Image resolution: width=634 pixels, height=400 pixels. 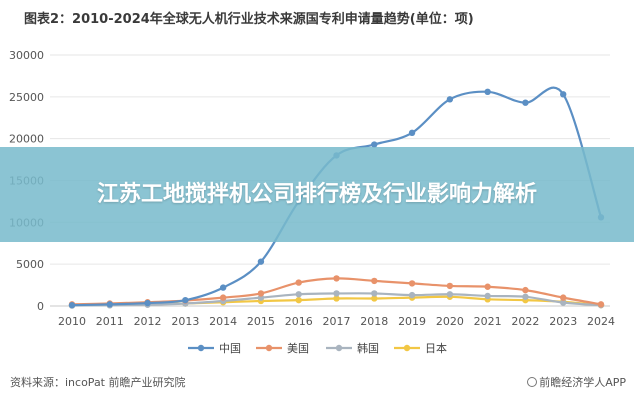 What do you see at coordinates (185, 321) in the screenshot?
I see `x-tick-label: 2013` at bounding box center [185, 321].